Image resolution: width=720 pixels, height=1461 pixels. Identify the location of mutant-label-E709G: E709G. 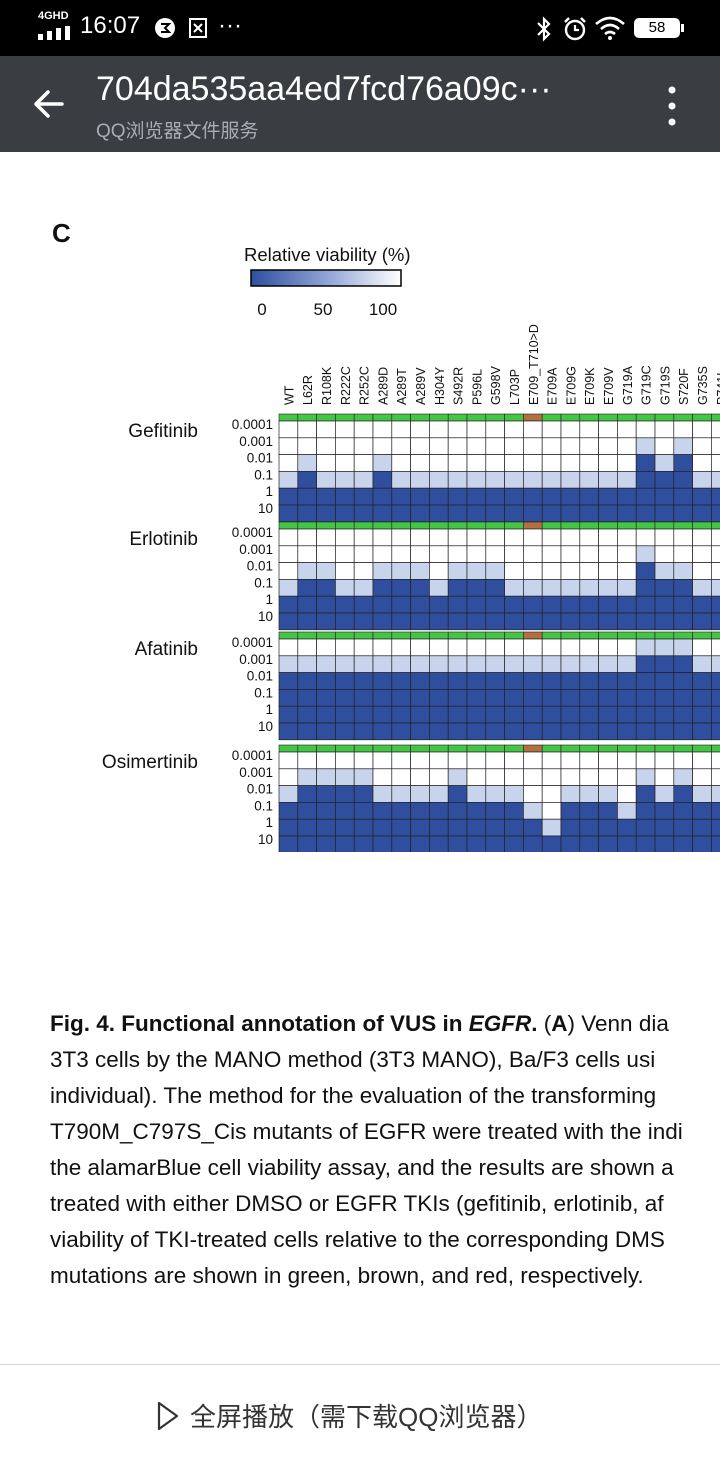
(571, 385).